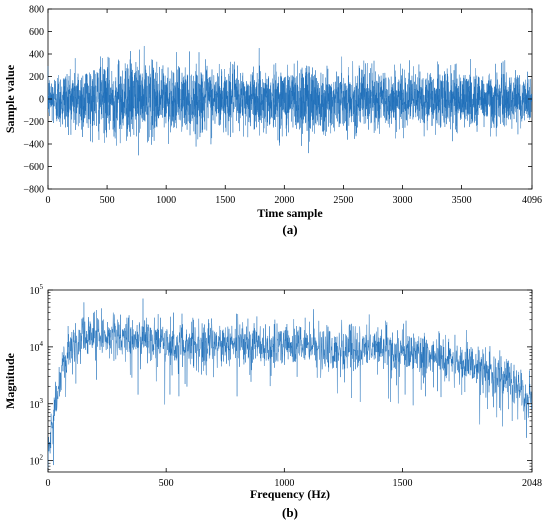  What do you see at coordinates (402, 483) in the screenshot?
I see `panel-b-x-tick-label: 1500` at bounding box center [402, 483].